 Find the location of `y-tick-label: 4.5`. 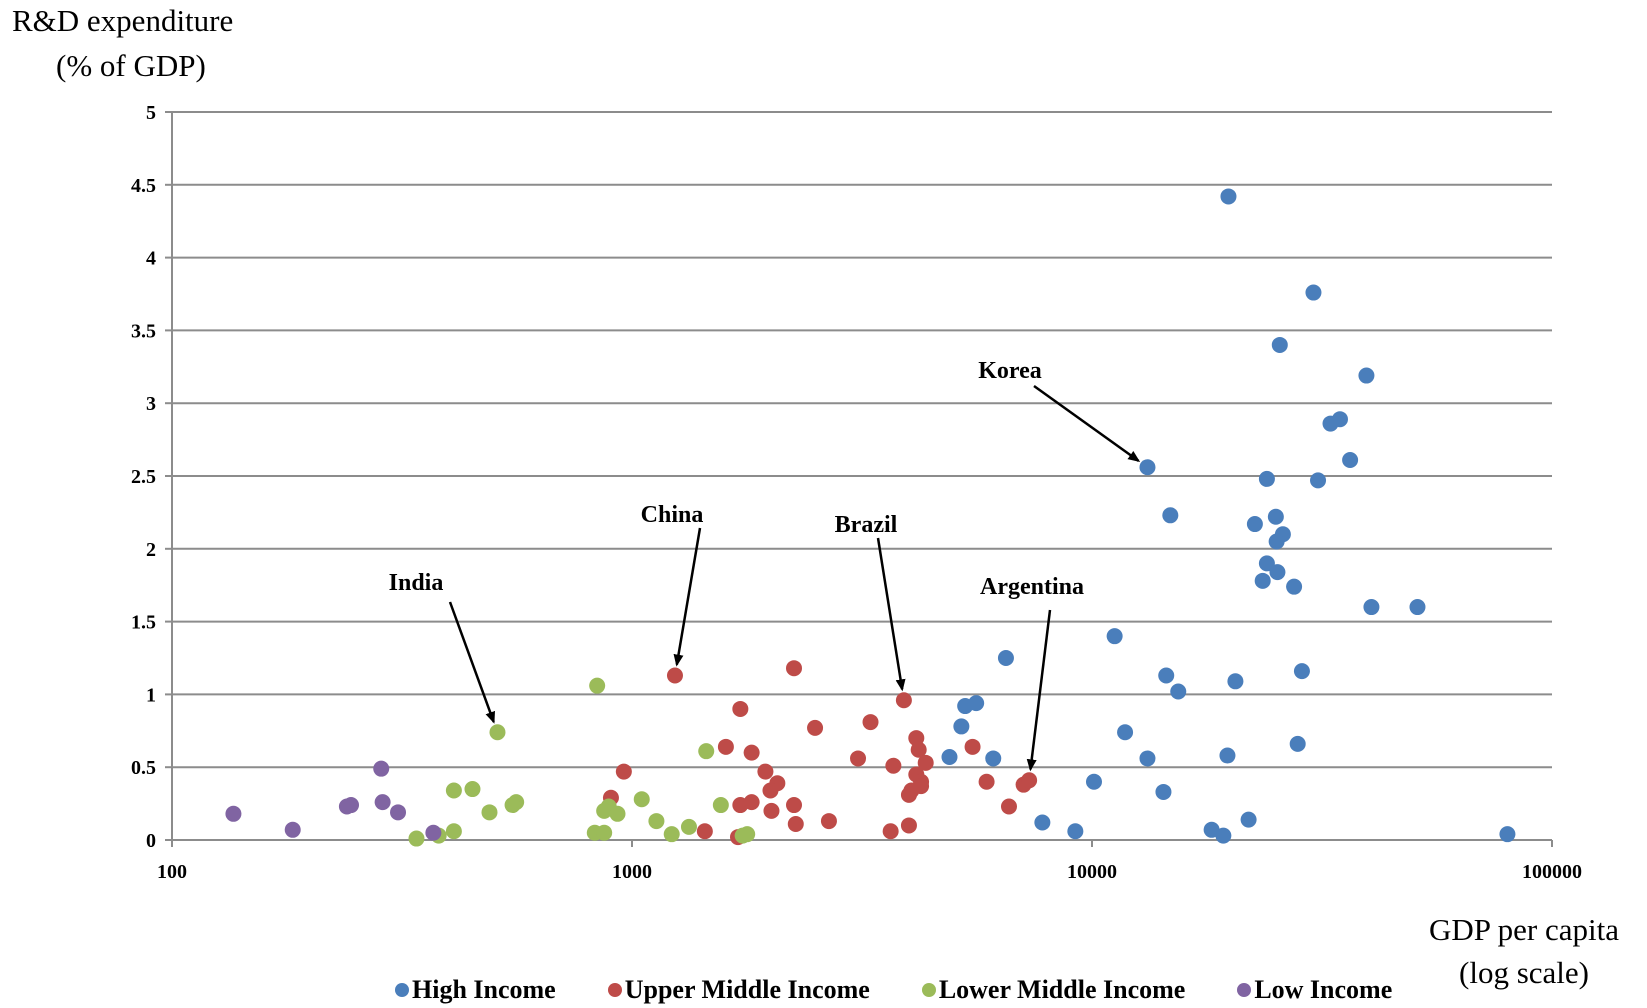

y-tick-label: 4.5 is located at coordinates (143, 186).